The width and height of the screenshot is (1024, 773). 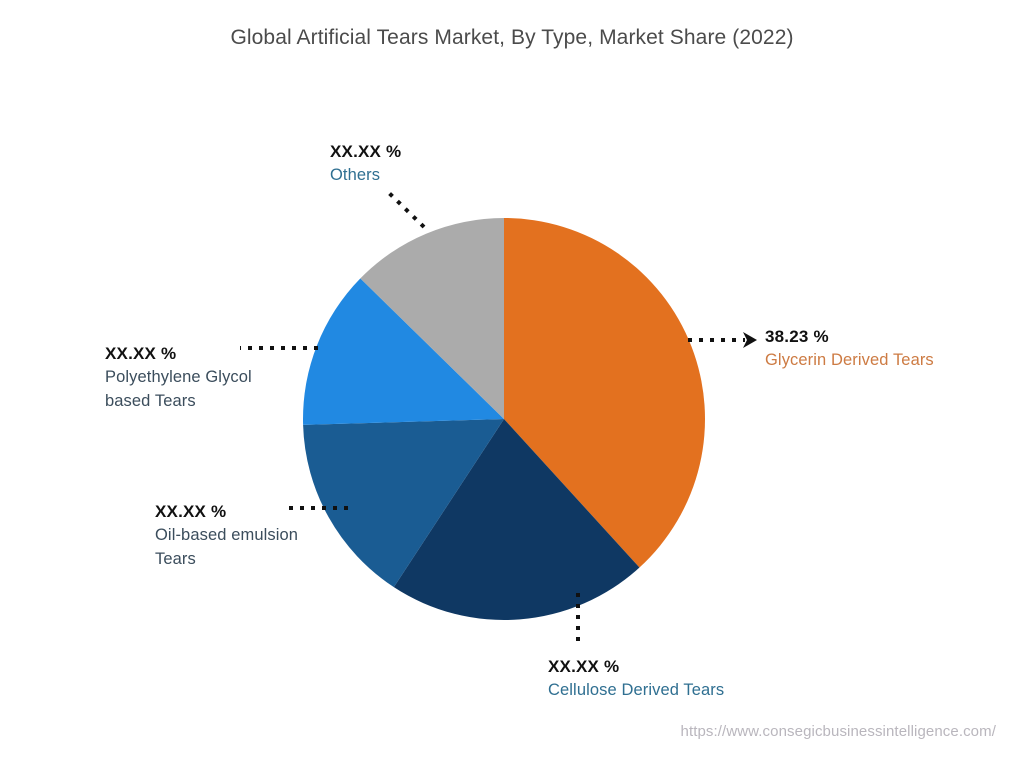 What do you see at coordinates (227, 535) in the screenshot?
I see `callout-oil-label-line1: Oil-based emulsion` at bounding box center [227, 535].